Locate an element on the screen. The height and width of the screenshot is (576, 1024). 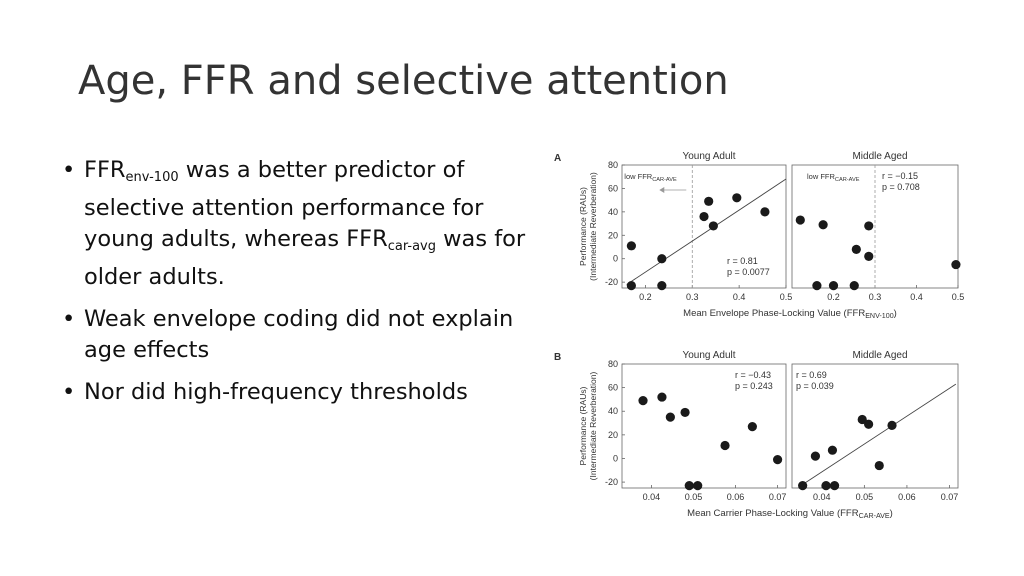
panel-4-title: Middle Aged is located at coordinates (879, 355).